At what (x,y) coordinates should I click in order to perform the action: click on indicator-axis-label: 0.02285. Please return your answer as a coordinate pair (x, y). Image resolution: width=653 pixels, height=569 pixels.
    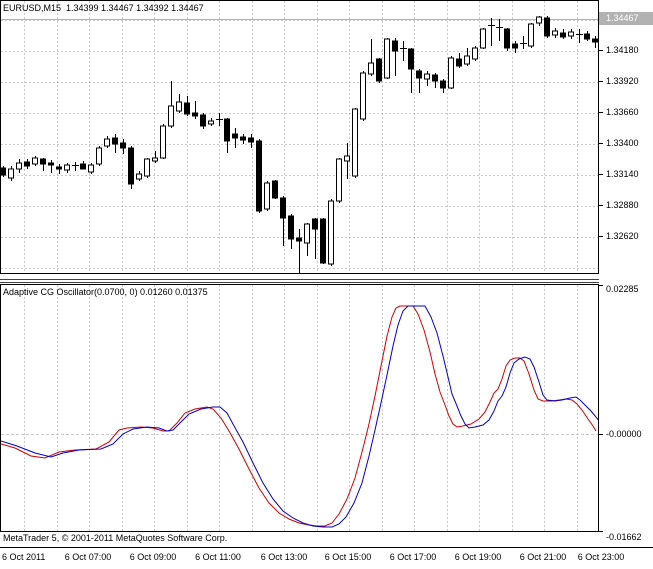
    Looking at the image, I should click on (622, 289).